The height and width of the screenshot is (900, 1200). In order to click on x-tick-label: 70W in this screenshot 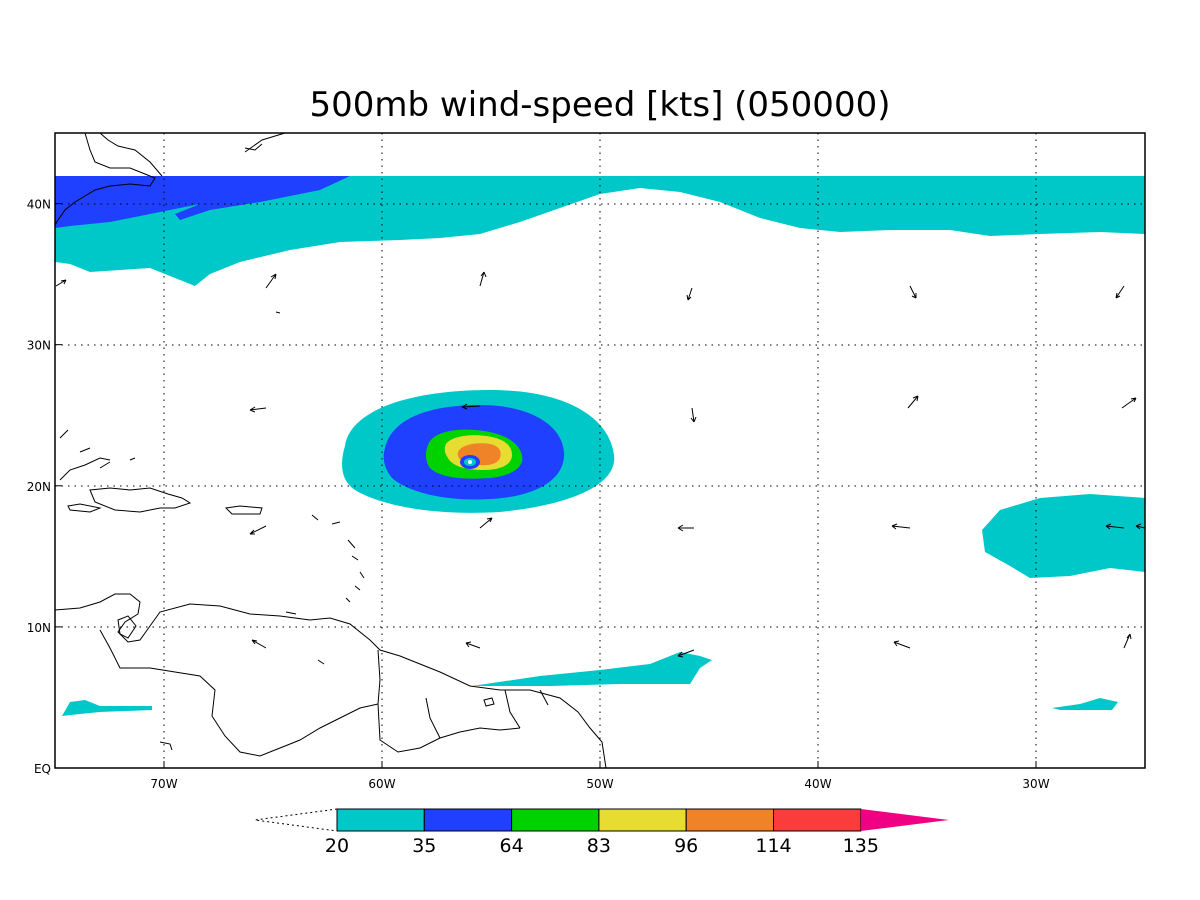, I will do `click(163, 784)`.